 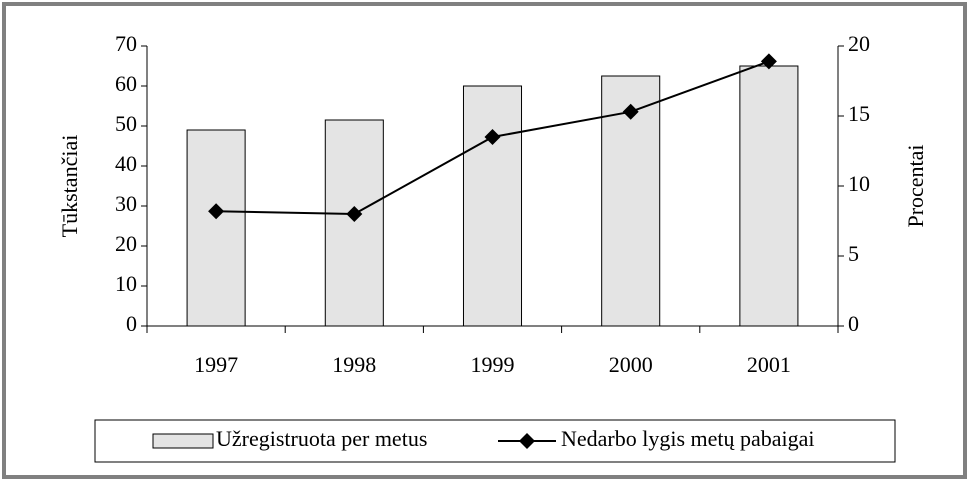 I want to click on y-axis-title: Tūkstančiai, so click(x=69, y=186).